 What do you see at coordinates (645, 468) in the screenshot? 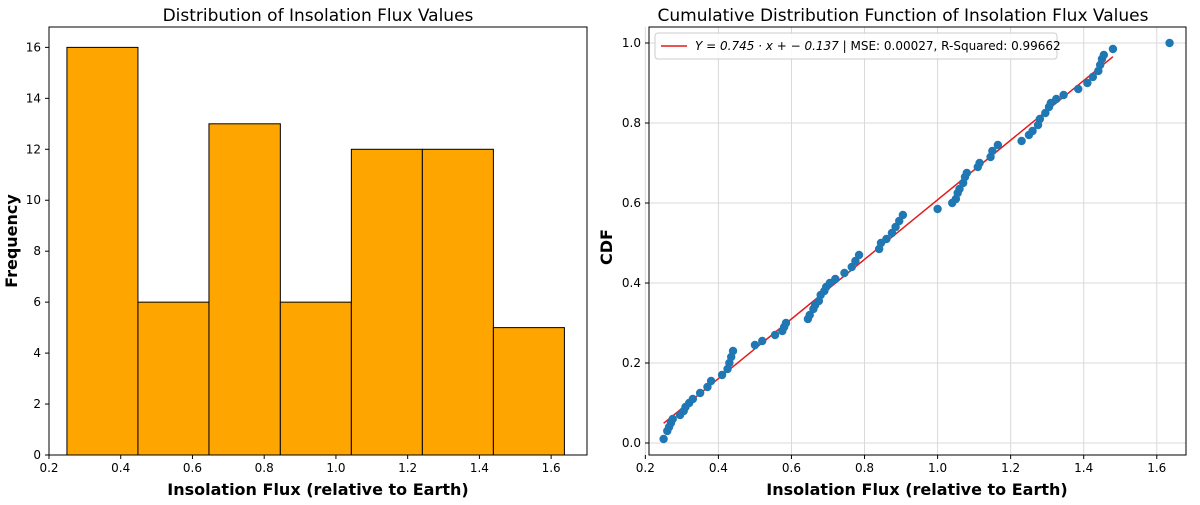
I see `cdf-x-tick-label: 0.2` at bounding box center [645, 468].